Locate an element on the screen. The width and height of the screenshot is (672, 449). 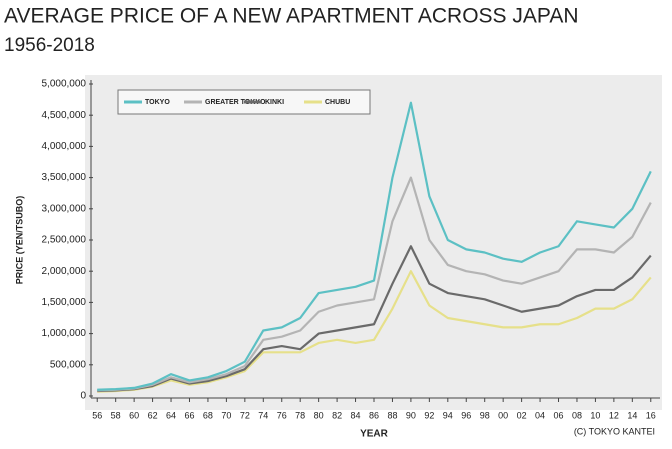
x-tick-label: 04 is located at coordinates (540, 415).